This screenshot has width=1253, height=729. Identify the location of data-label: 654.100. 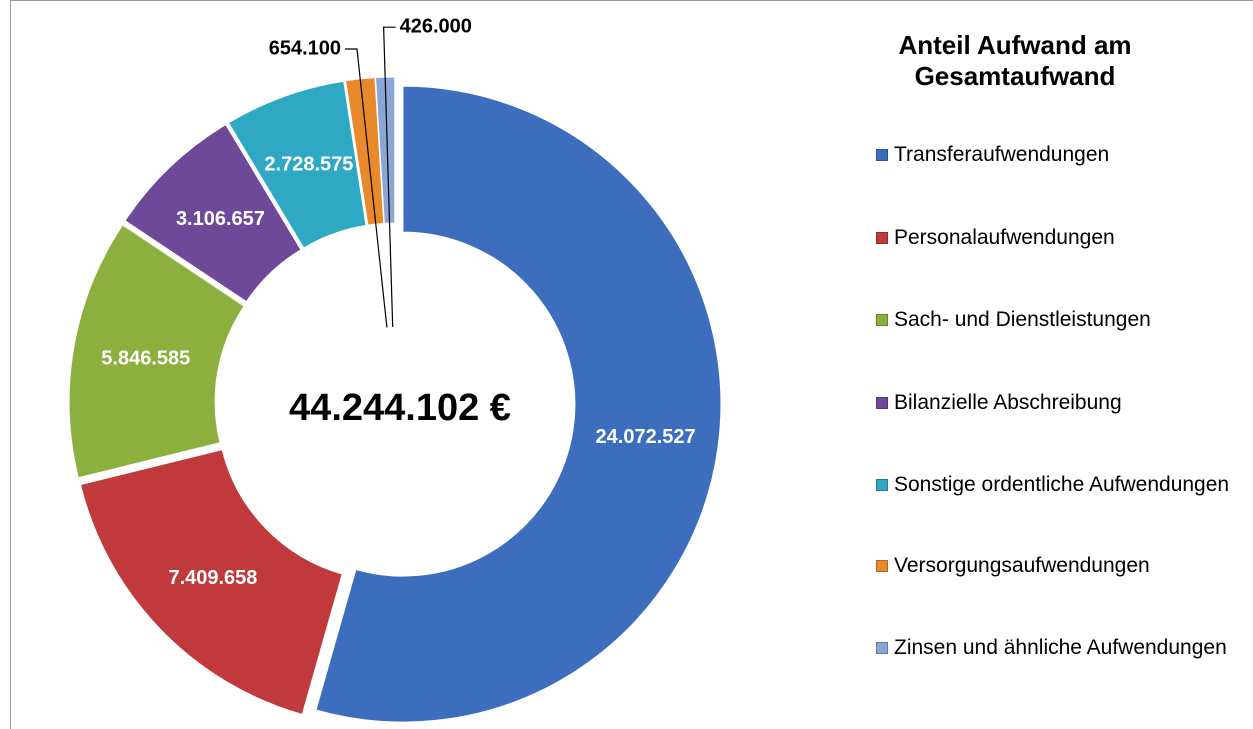
(305, 48).